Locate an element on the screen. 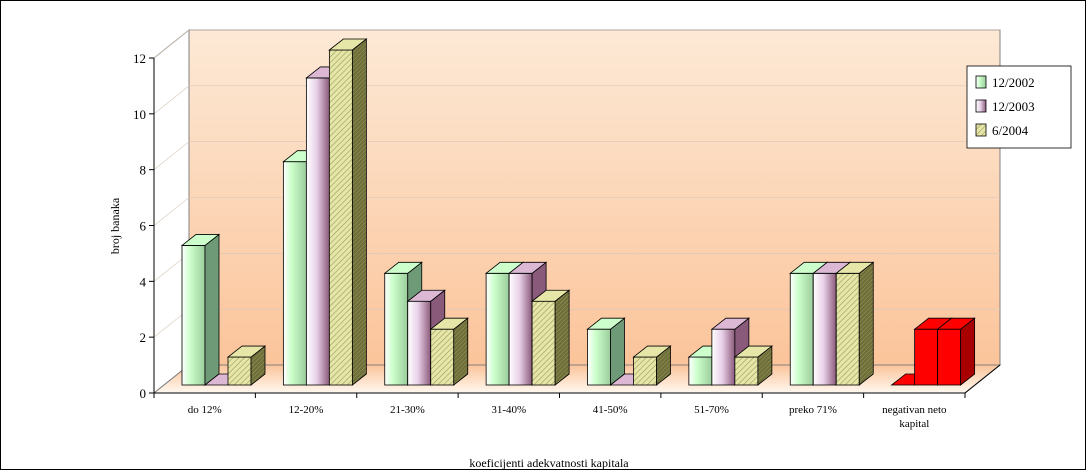 The width and height of the screenshot is (1086, 471). x-axis-title: koeficijenti adekvatnosti kapitala is located at coordinates (549, 463).